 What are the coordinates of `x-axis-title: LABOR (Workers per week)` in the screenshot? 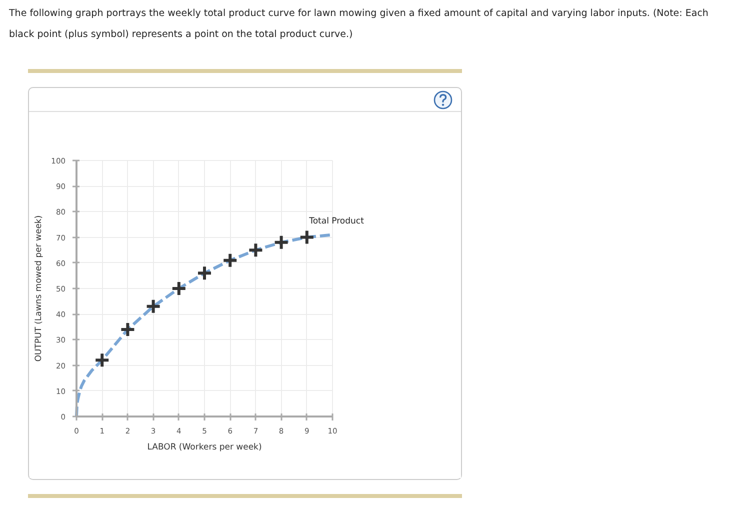 It's located at (204, 447).